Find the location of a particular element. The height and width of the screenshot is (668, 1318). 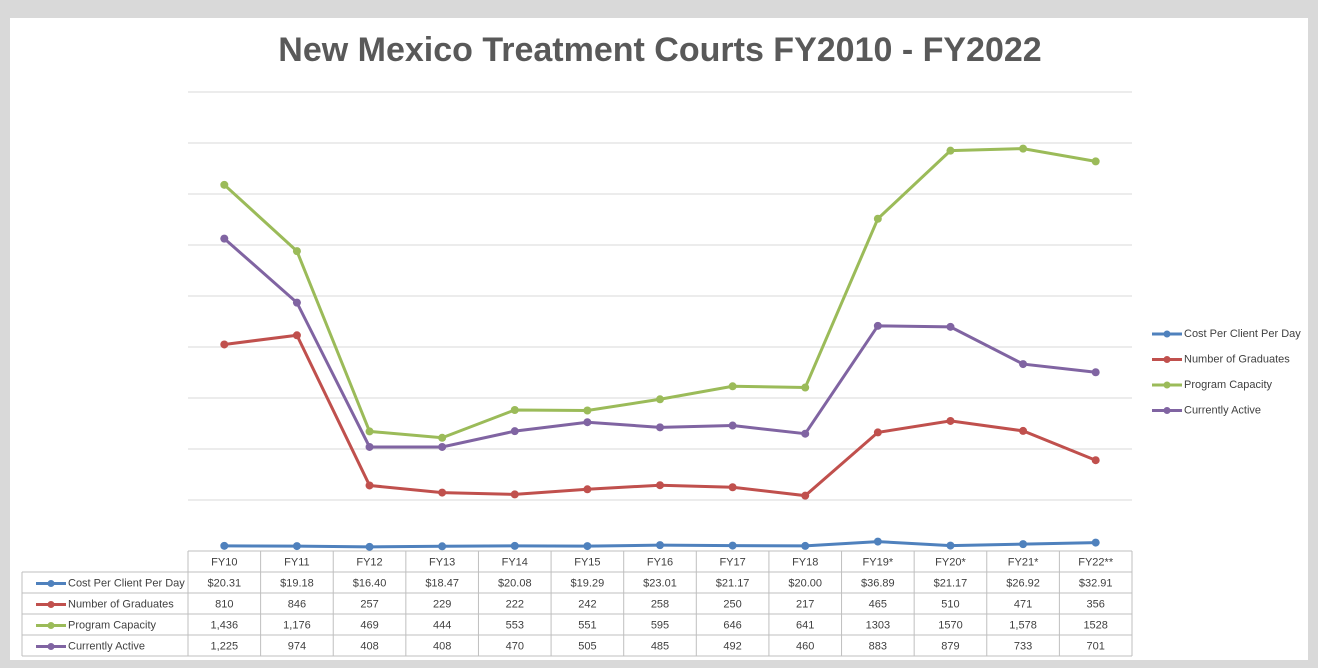

x-tick-label: FY18 is located at coordinates (805, 562).